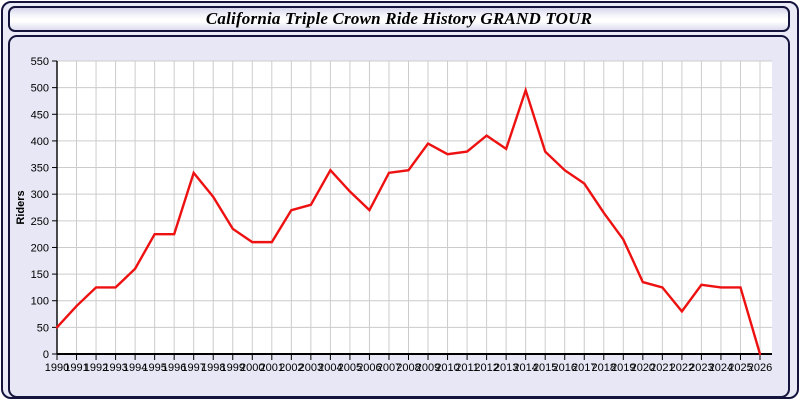 The width and height of the screenshot is (800, 400). What do you see at coordinates (40, 115) in the screenshot?
I see `svg-text: 450` at bounding box center [40, 115].